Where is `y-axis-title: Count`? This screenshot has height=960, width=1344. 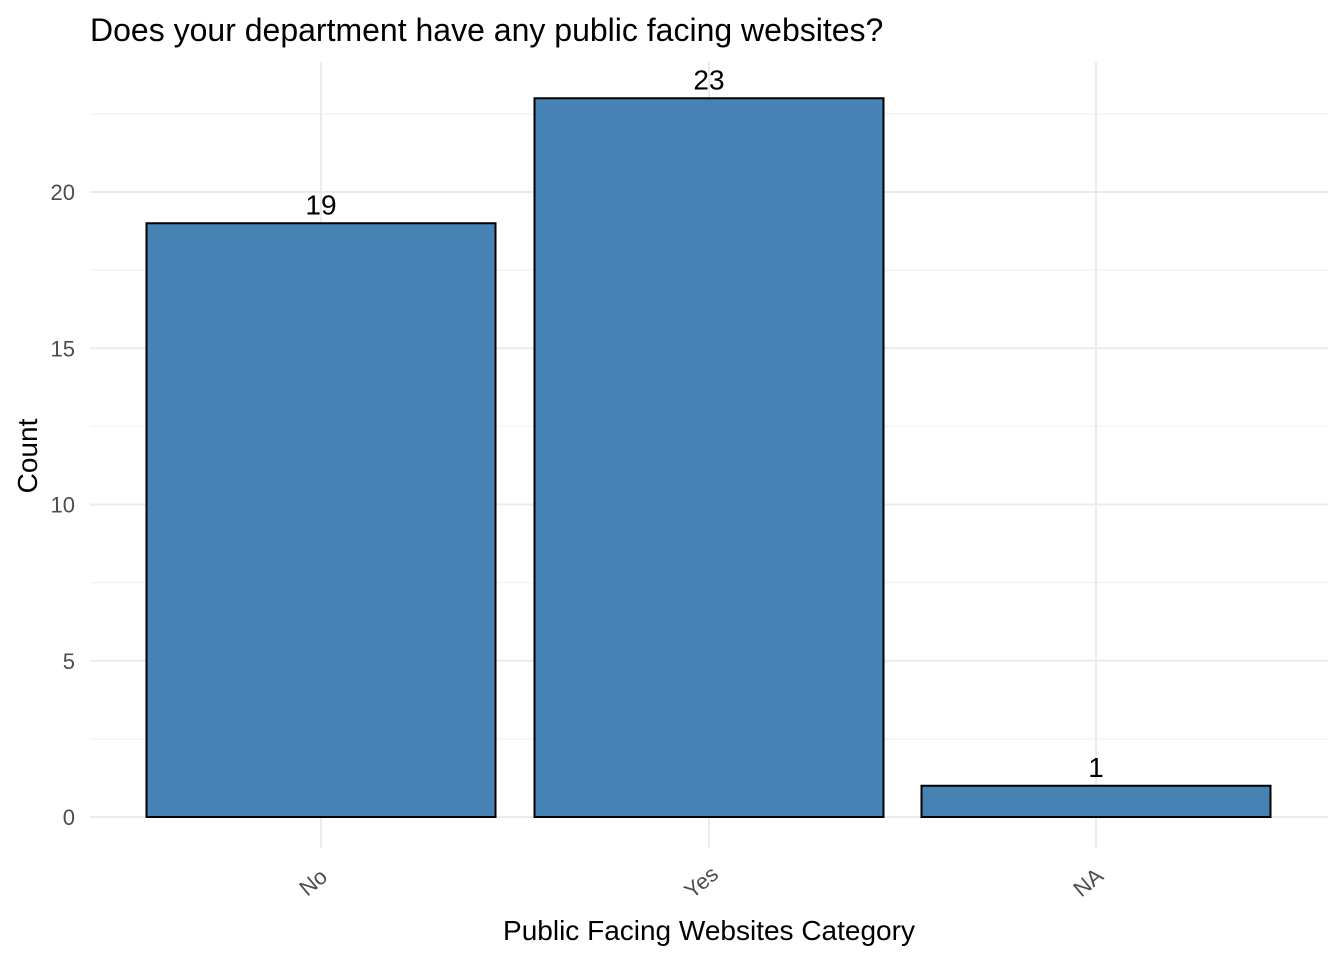 y-axis-title: Count is located at coordinates (27, 455).